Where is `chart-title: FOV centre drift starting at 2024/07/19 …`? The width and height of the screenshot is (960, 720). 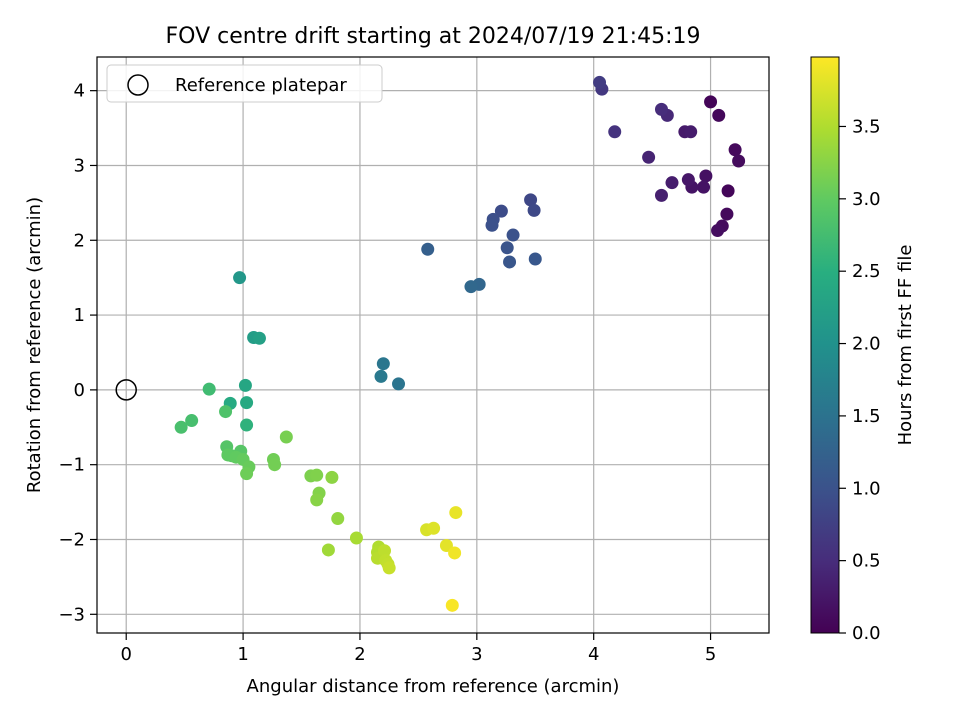 chart-title: FOV centre drift starting at 2024/07/19 … is located at coordinates (433, 36).